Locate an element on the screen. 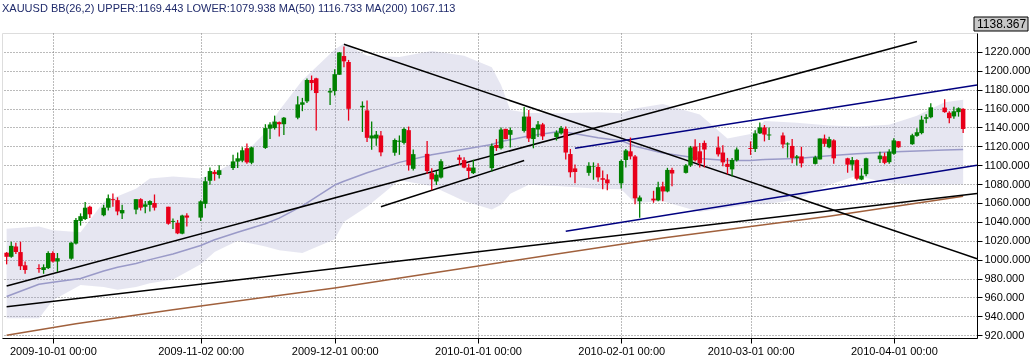 The height and width of the screenshot is (358, 1032). x-tick-label: 2010-02-01 00:00 is located at coordinates (622, 350).